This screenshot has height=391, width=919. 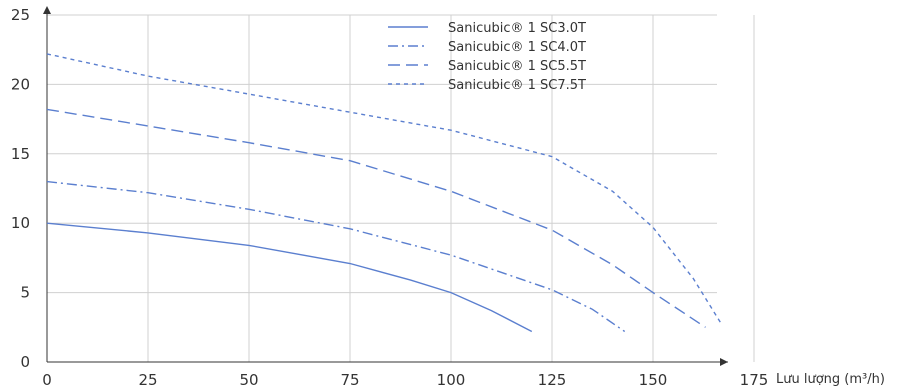 What do you see at coordinates (20, 154) in the screenshot?
I see `y-tick-label-15: 15` at bounding box center [20, 154].